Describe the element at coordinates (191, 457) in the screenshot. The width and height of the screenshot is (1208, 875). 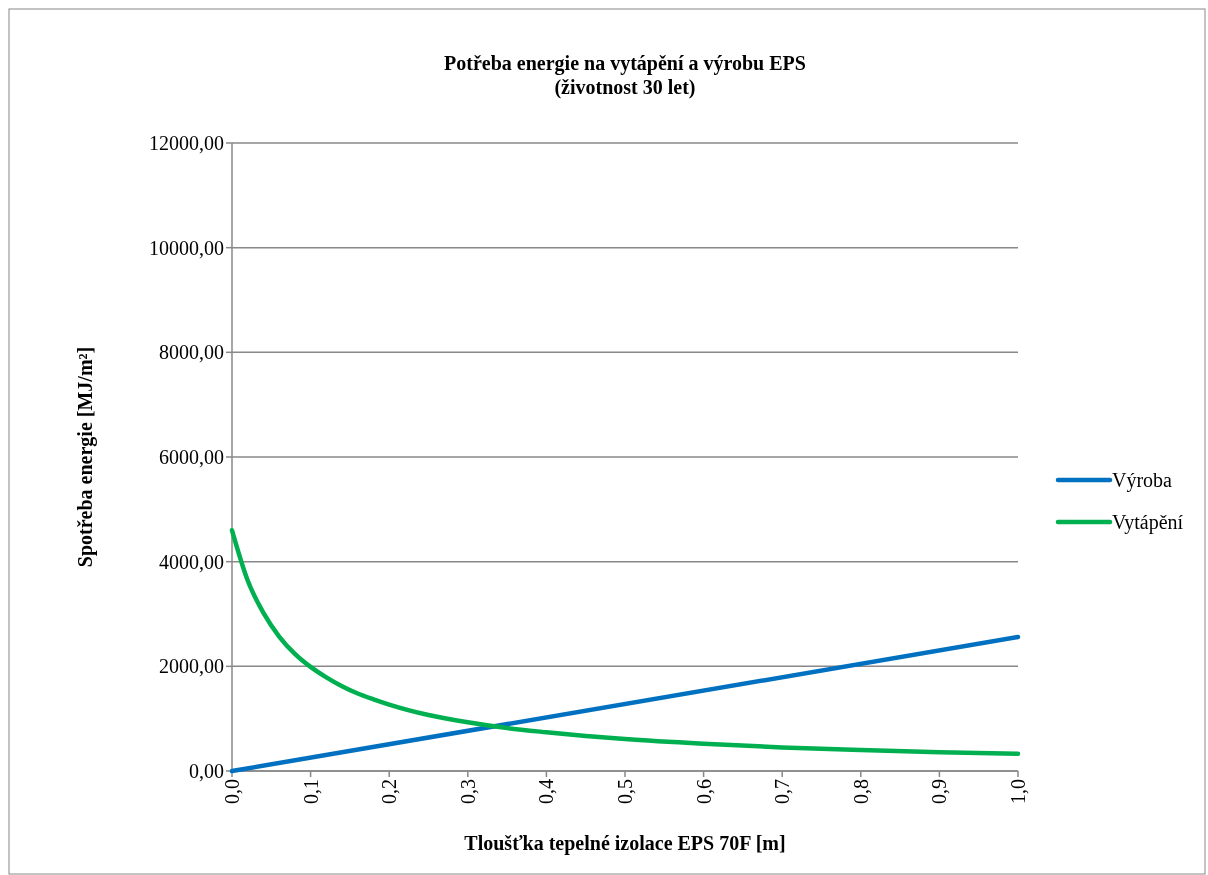
I see `y-tick-label: 6000,00` at that location.